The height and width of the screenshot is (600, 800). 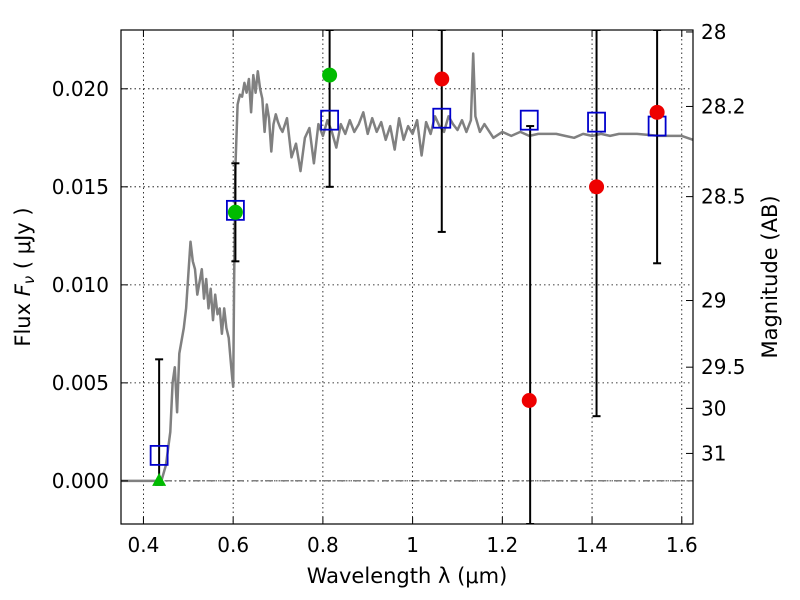 What do you see at coordinates (144, 545) in the screenshot?
I see `x-tick-label: 0.4` at bounding box center [144, 545].